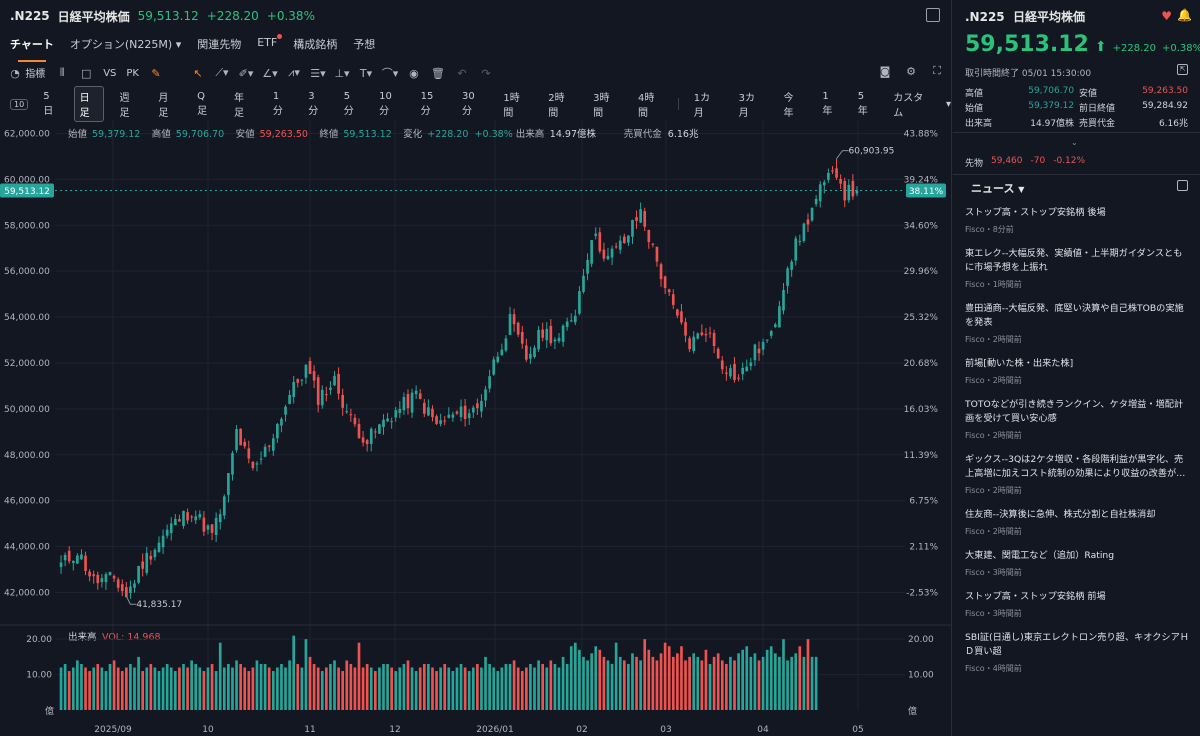  Describe the element at coordinates (702, 106) in the screenshot. I see `period-button: 1カ月` at that location.